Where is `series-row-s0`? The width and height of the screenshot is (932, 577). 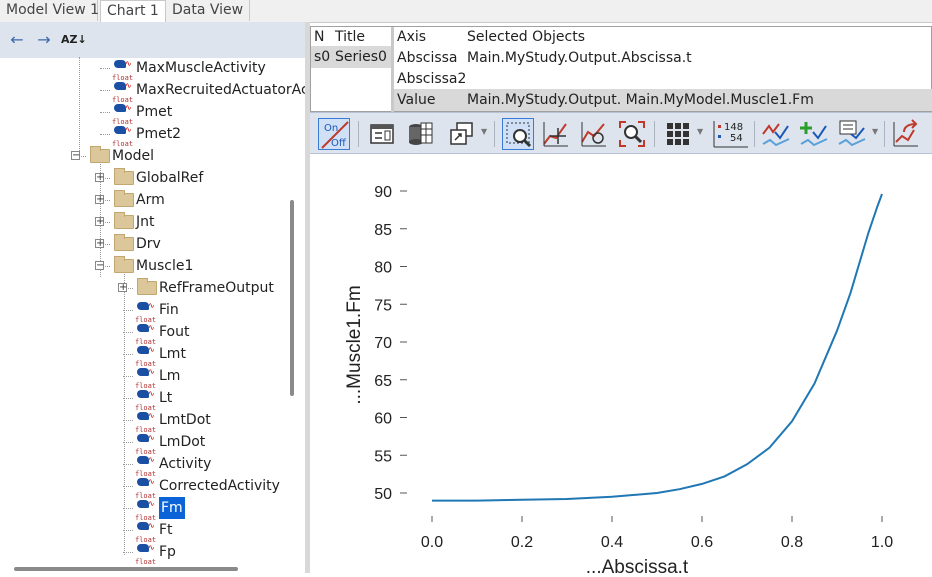
series-row-s0 is located at coordinates (351, 57).